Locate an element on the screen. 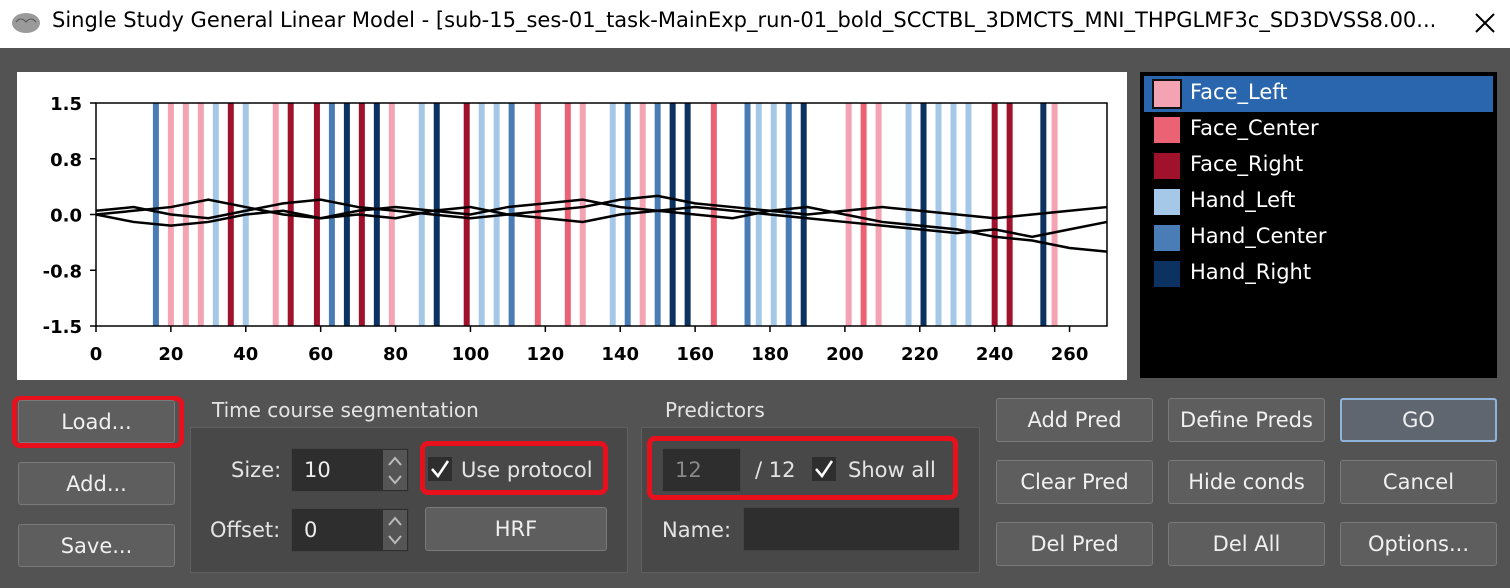 The height and width of the screenshot is (588, 1510). button-label: HRF is located at coordinates (516, 529).